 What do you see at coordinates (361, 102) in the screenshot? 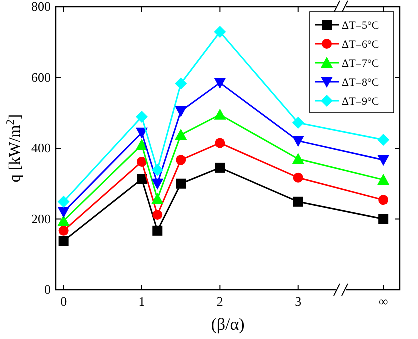
I see `legend-label: ΔT=9°C` at bounding box center [361, 102].